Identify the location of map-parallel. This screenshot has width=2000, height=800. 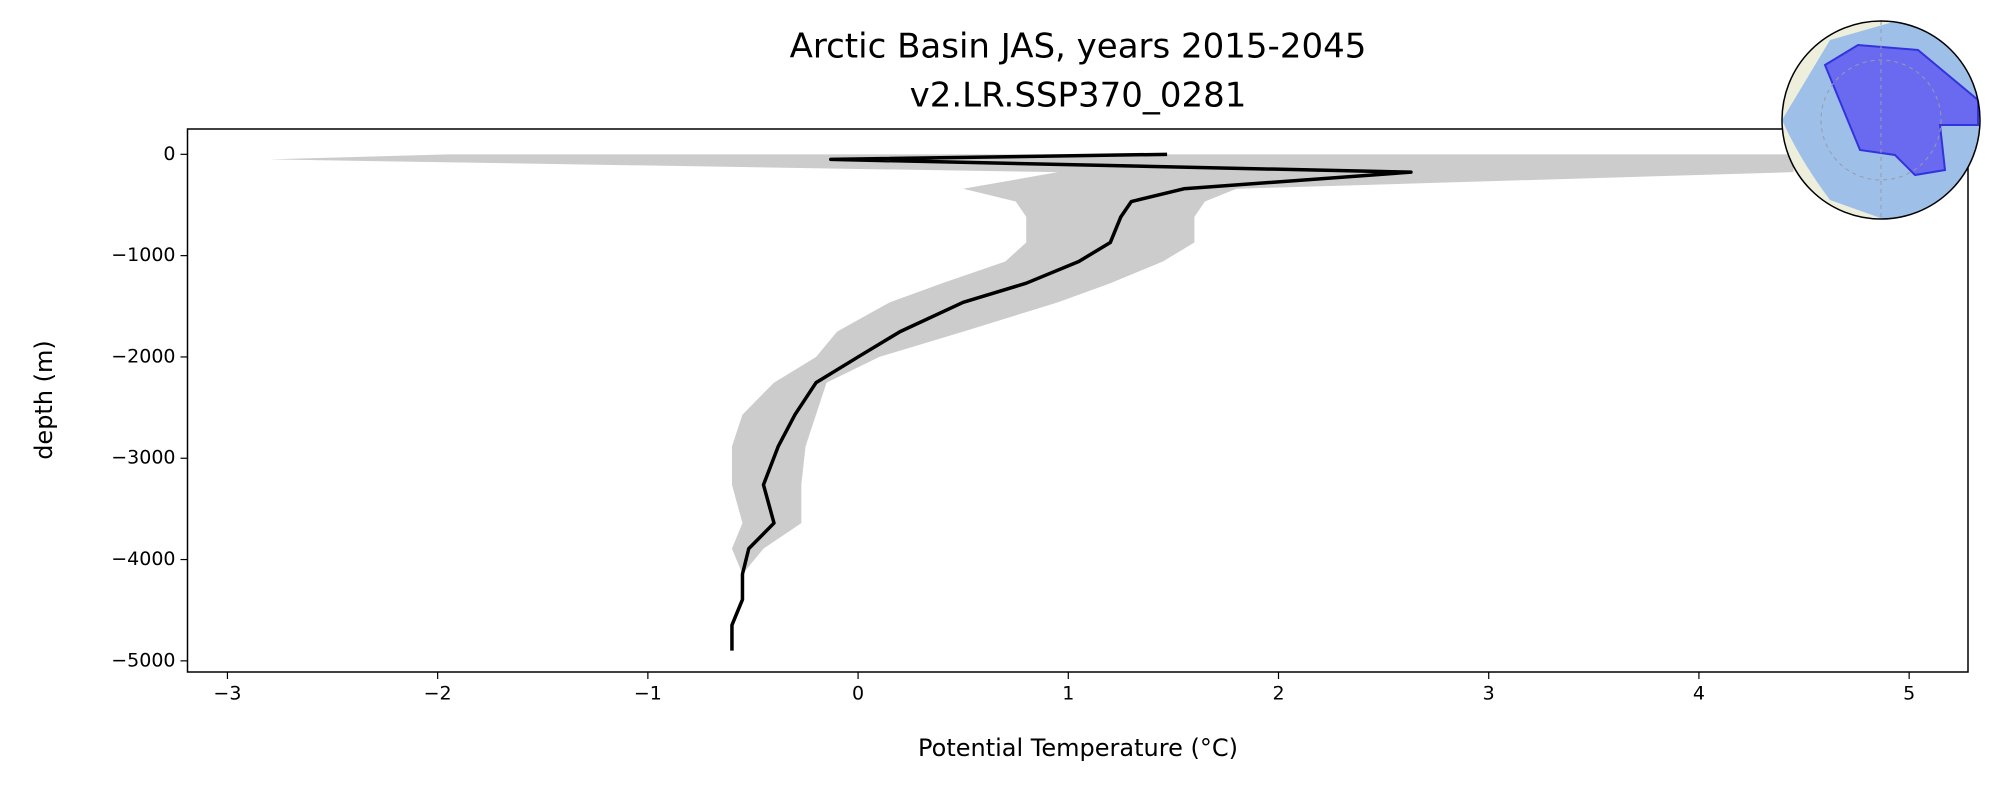
(1881, 120).